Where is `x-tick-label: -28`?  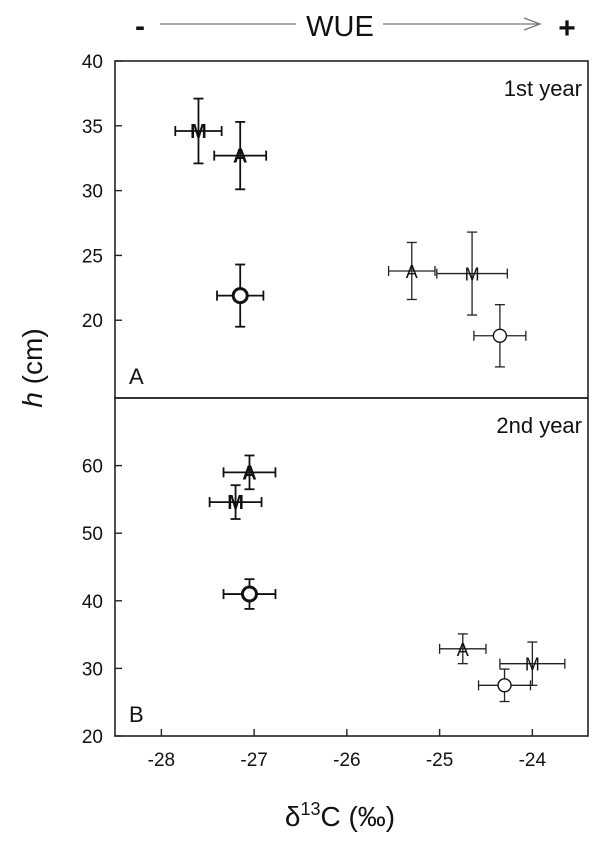
x-tick-label: -28 is located at coordinates (161, 760).